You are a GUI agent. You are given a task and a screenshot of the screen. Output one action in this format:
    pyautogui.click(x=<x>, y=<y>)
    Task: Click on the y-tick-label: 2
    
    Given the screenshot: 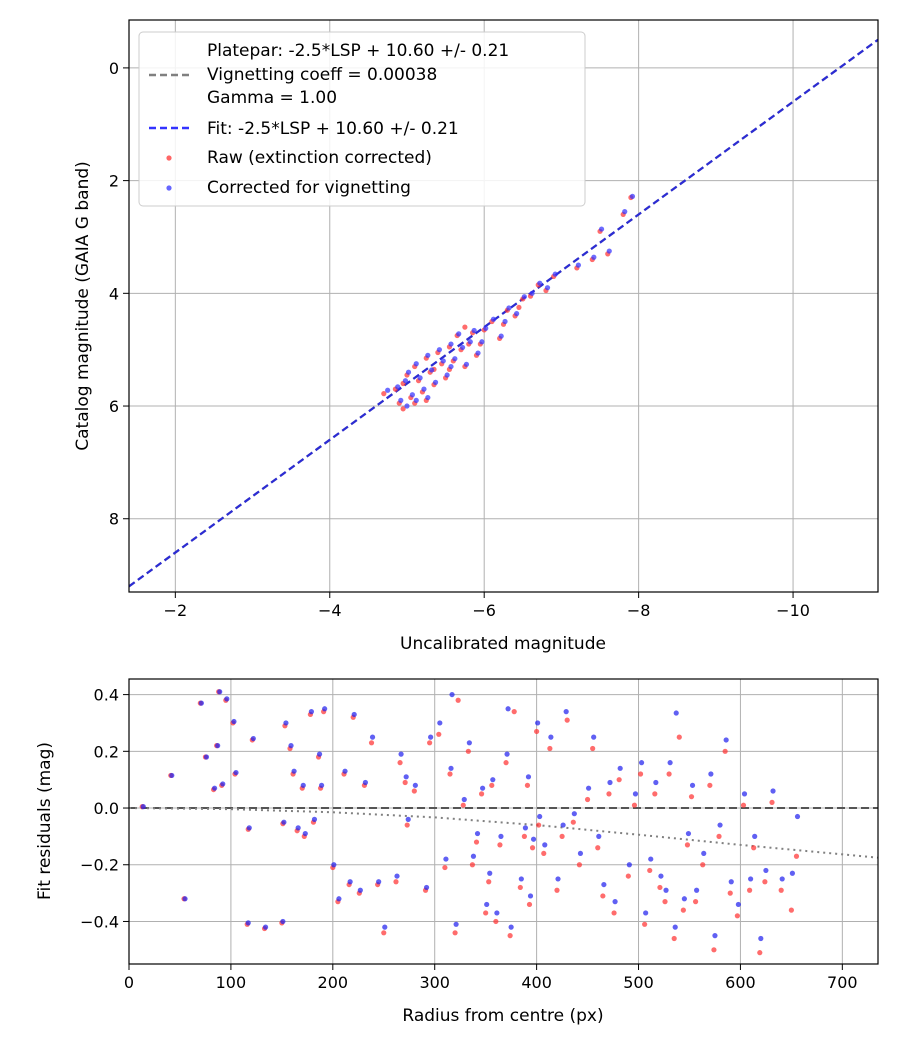 What is the action you would take?
    pyautogui.click(x=114, y=181)
    